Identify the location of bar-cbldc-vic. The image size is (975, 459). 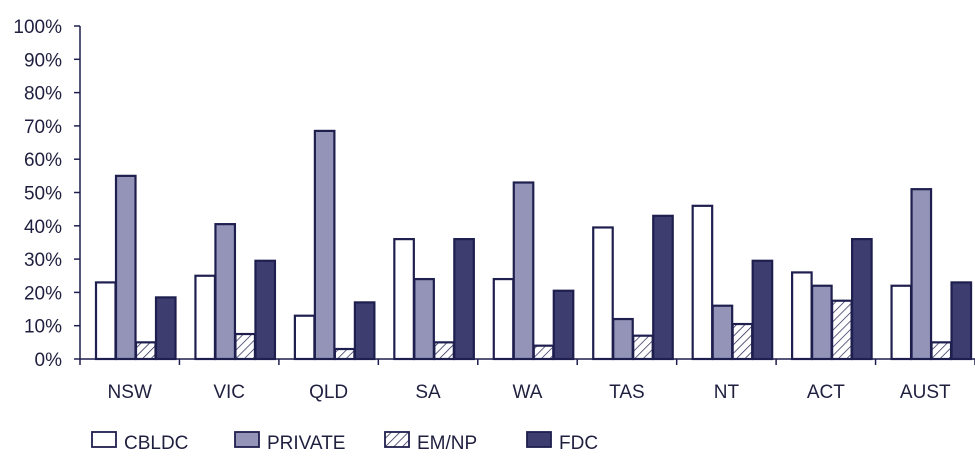
(205, 317).